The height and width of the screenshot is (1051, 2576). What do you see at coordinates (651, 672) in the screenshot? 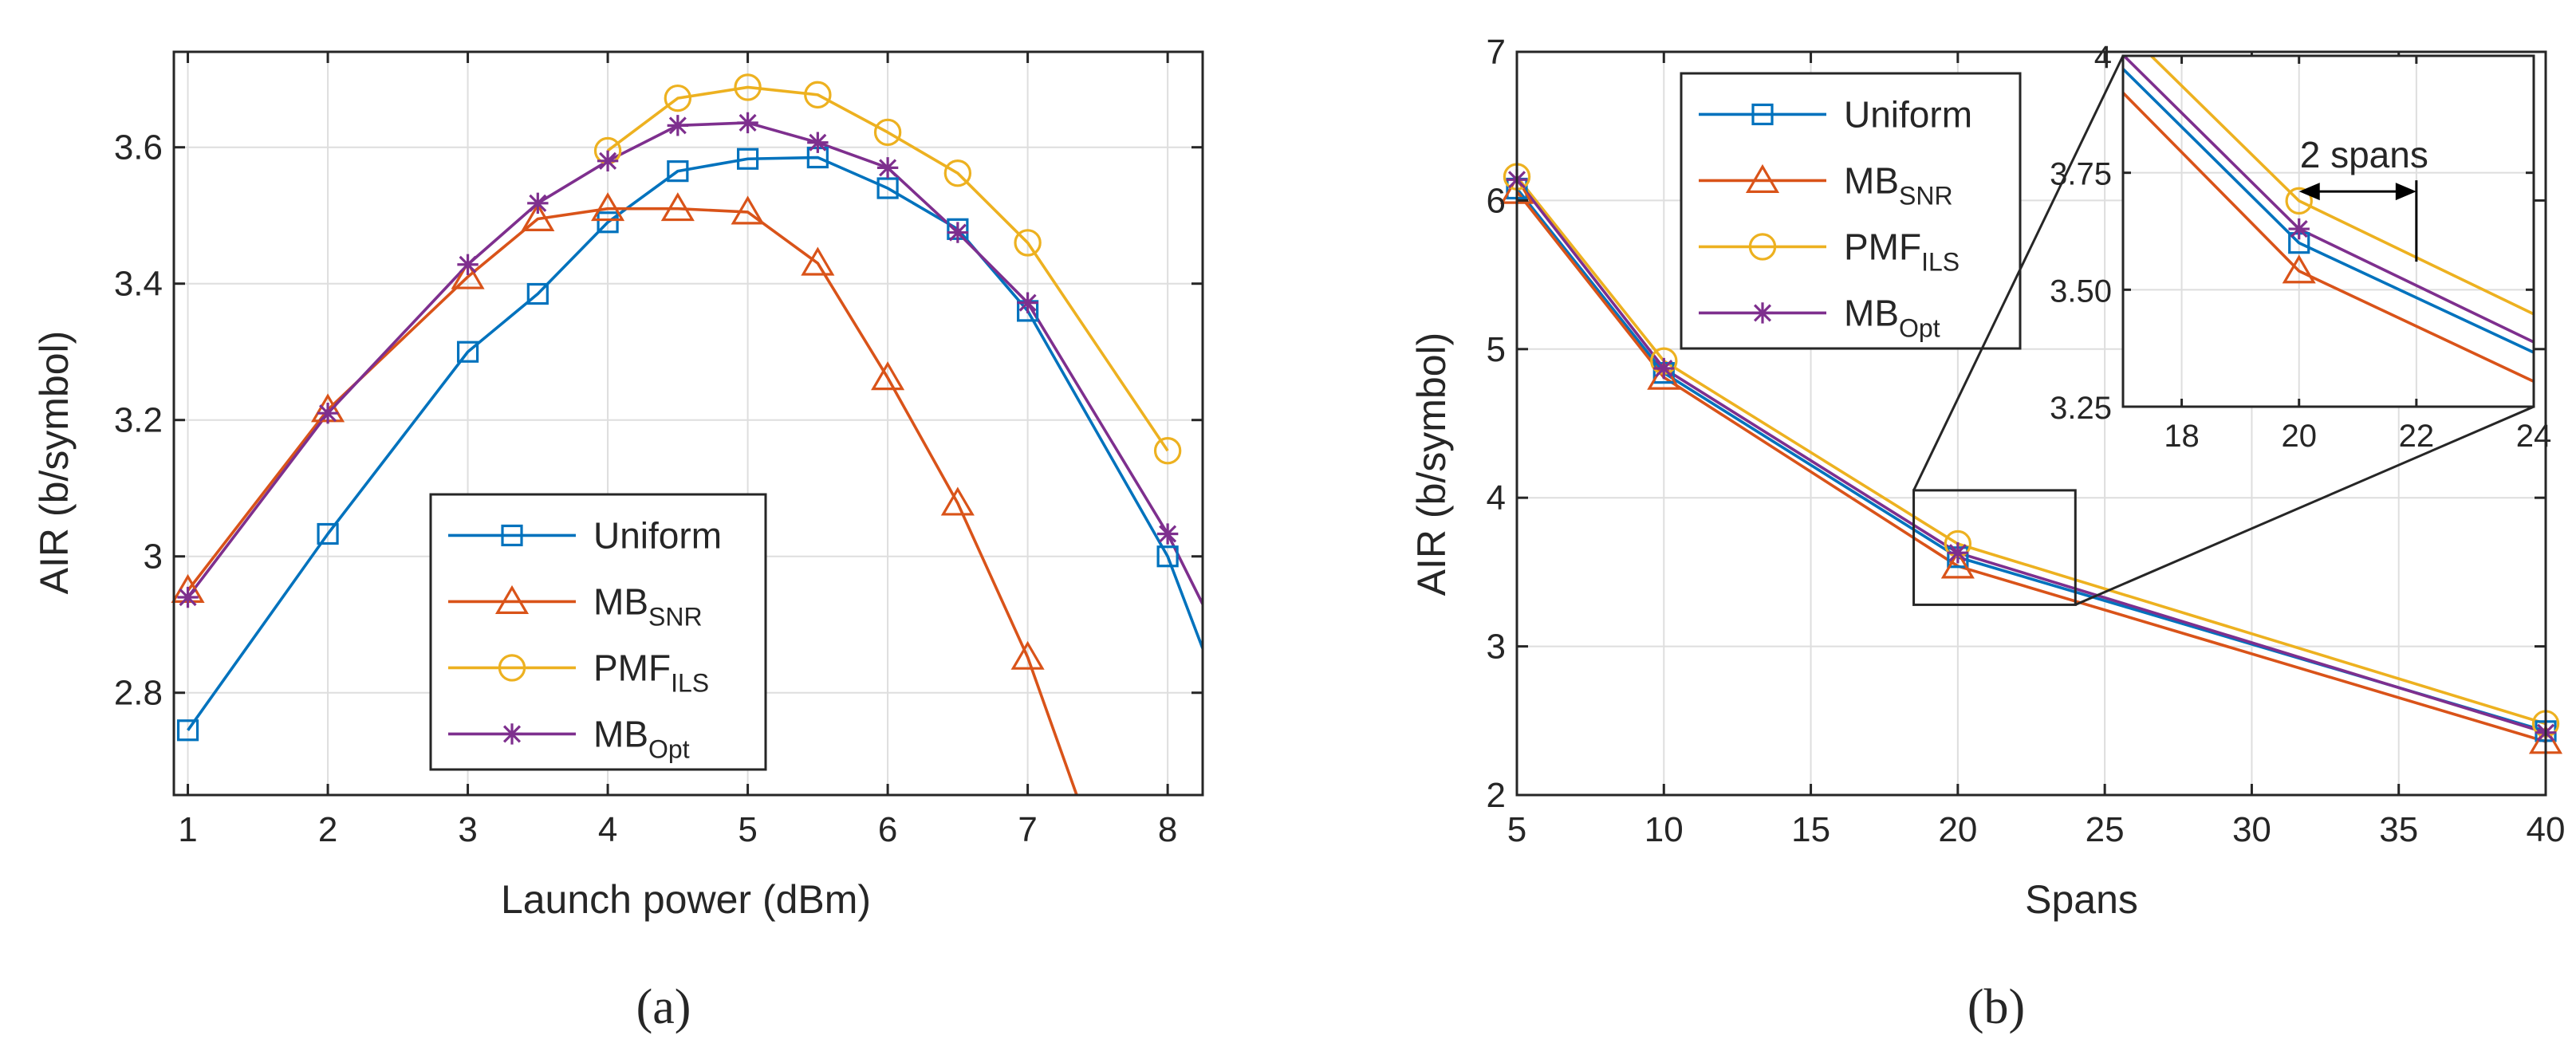
I see `chart-a-legend-item: PMFILS` at bounding box center [651, 672].